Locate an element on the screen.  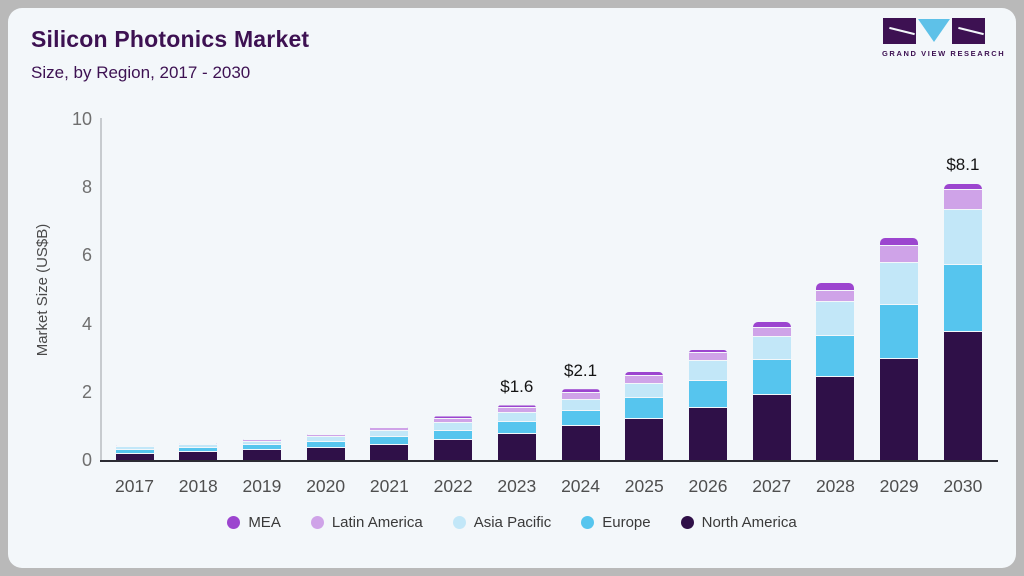
segment-latin-america-2023 is located at coordinates (516, 410).